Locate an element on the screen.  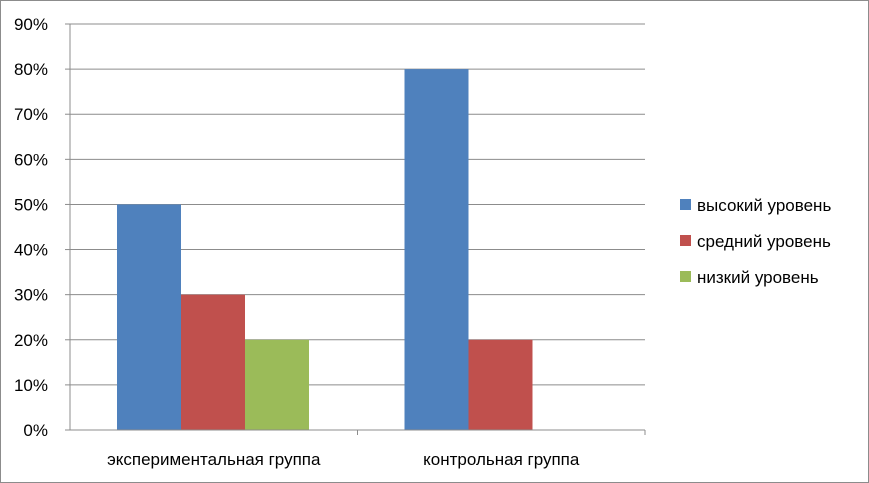
y-tick-label: 60% is located at coordinates (31, 159).